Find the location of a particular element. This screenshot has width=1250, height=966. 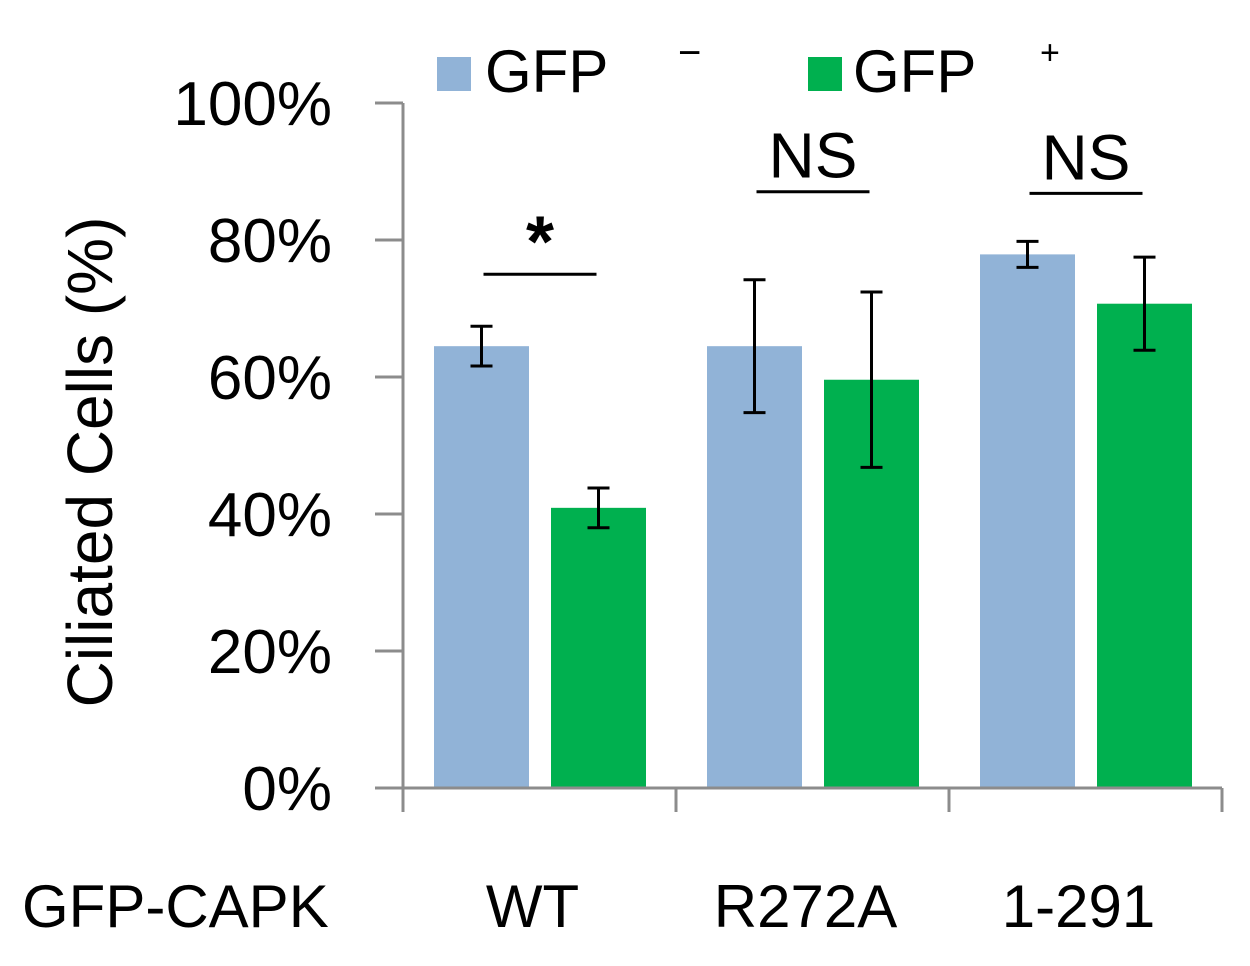

legend-superscript-negative: − is located at coordinates (689, 53).